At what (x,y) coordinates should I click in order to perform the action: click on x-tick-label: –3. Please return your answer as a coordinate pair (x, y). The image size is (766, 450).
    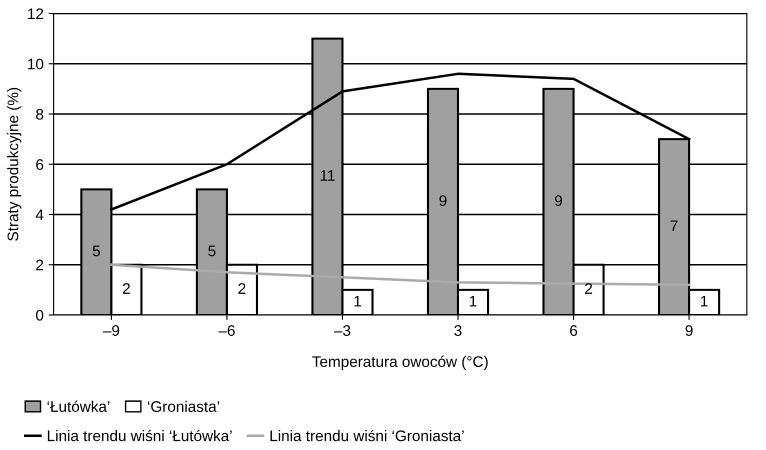
    Looking at the image, I should click on (342, 330).